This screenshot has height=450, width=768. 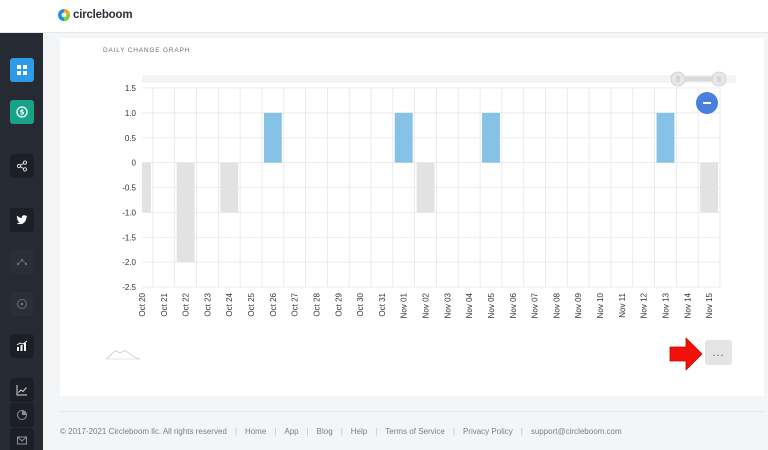 What do you see at coordinates (129, 262) in the screenshot?
I see `y-tick-label: -2.0` at bounding box center [129, 262].